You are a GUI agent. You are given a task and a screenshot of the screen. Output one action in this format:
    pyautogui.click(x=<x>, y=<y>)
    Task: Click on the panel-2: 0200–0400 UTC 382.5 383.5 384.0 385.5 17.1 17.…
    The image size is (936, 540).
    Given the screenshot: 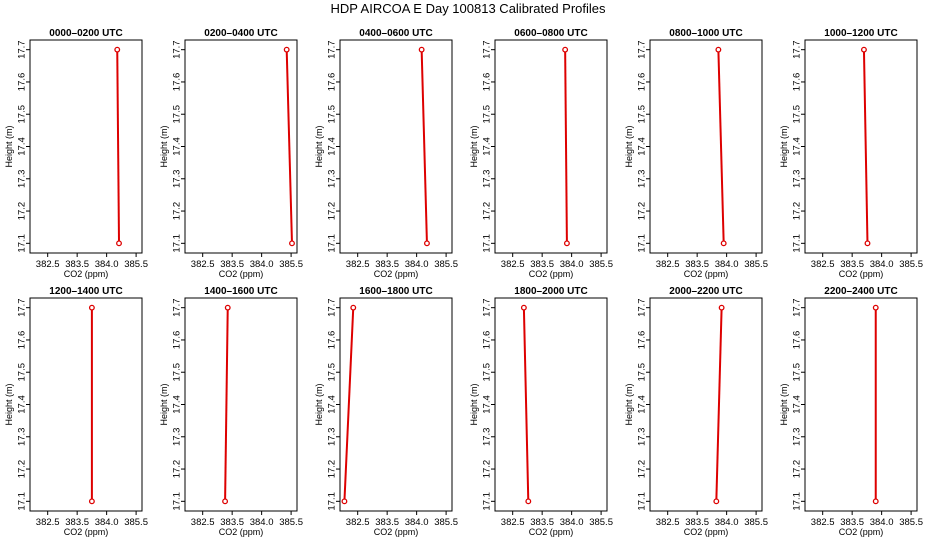 What is the action you would take?
    pyautogui.click(x=231, y=153)
    